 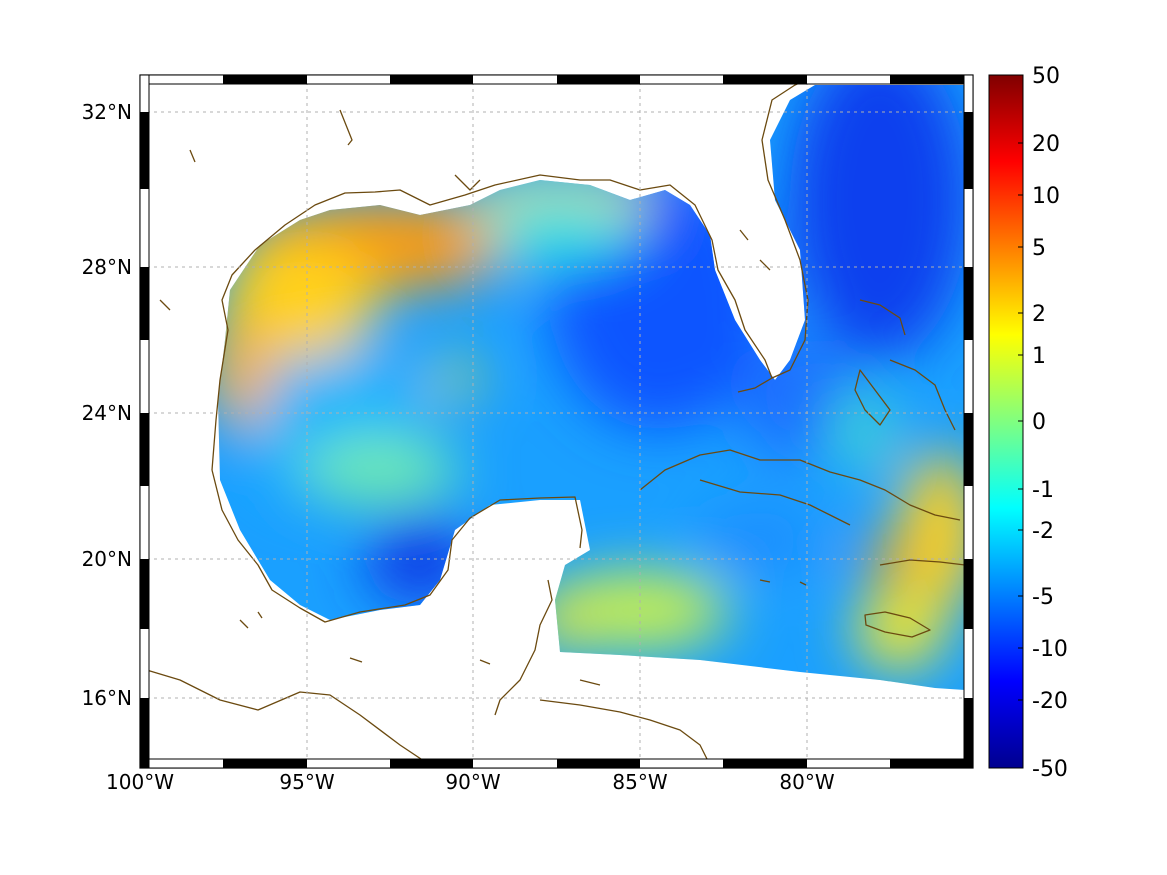 What do you see at coordinates (1043, 597) in the screenshot?
I see `colorbar-tick-label: -5` at bounding box center [1043, 597].